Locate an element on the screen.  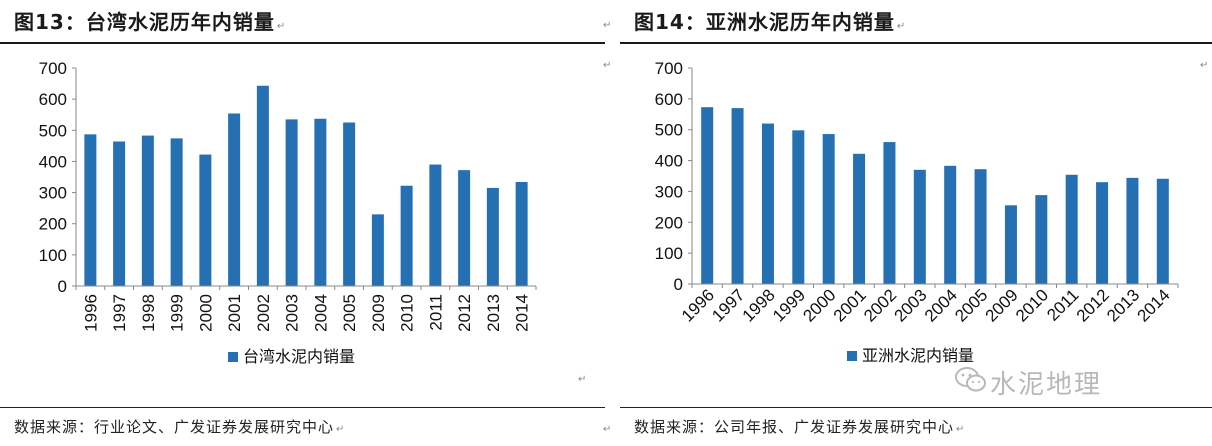
figure-label: 图14： is located at coordinates (670, 22).